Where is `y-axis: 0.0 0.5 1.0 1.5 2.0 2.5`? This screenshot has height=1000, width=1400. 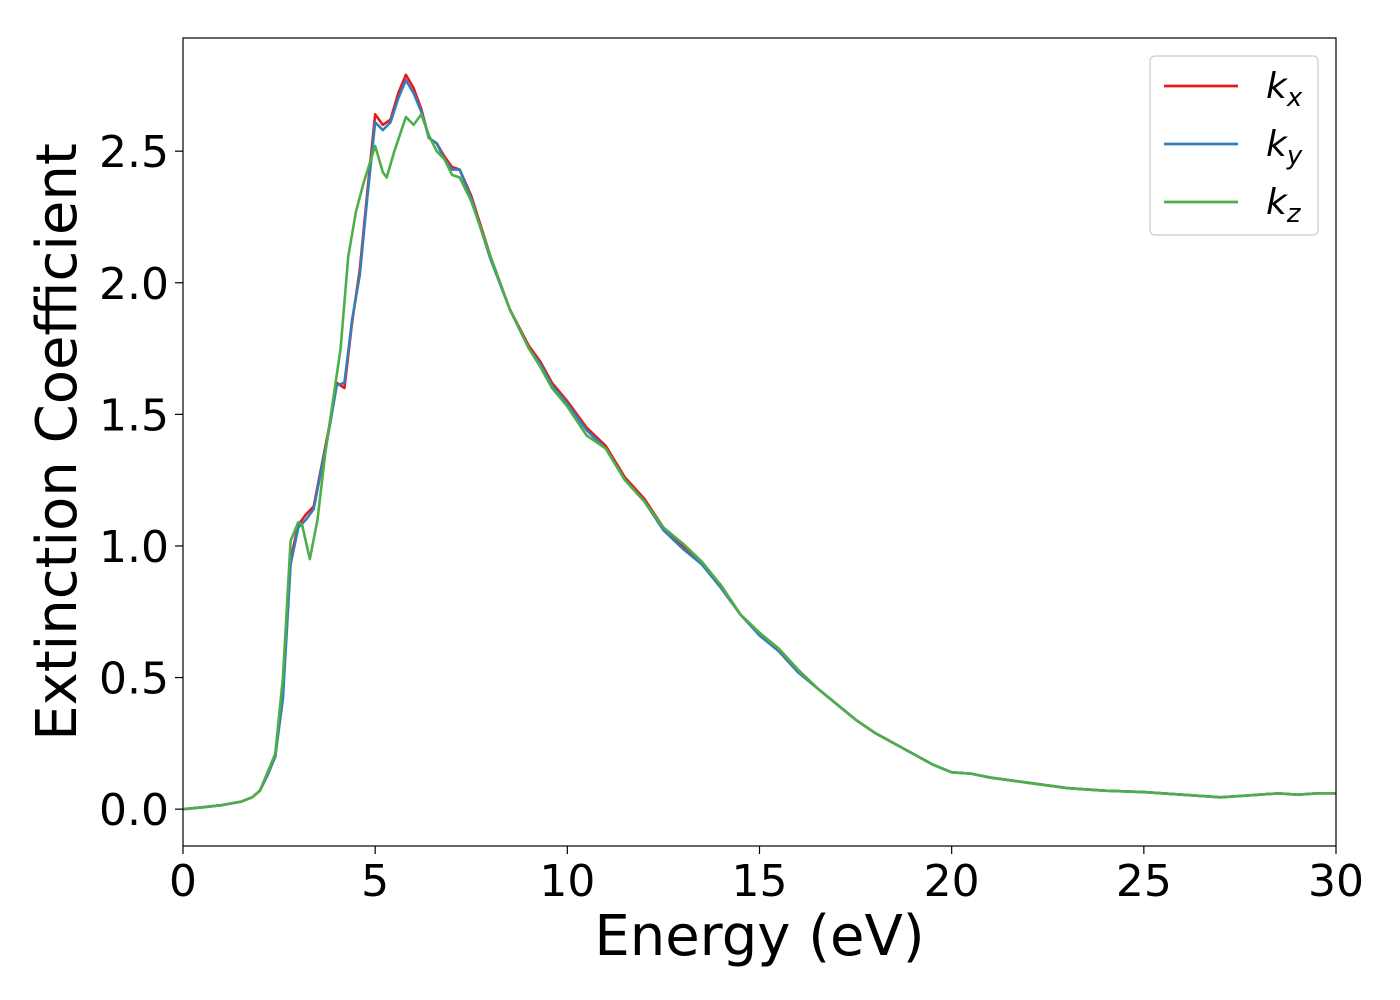
y-axis: 0.0 0.5 1.0 1.5 2.0 2.5 is located at coordinates (141, 481).